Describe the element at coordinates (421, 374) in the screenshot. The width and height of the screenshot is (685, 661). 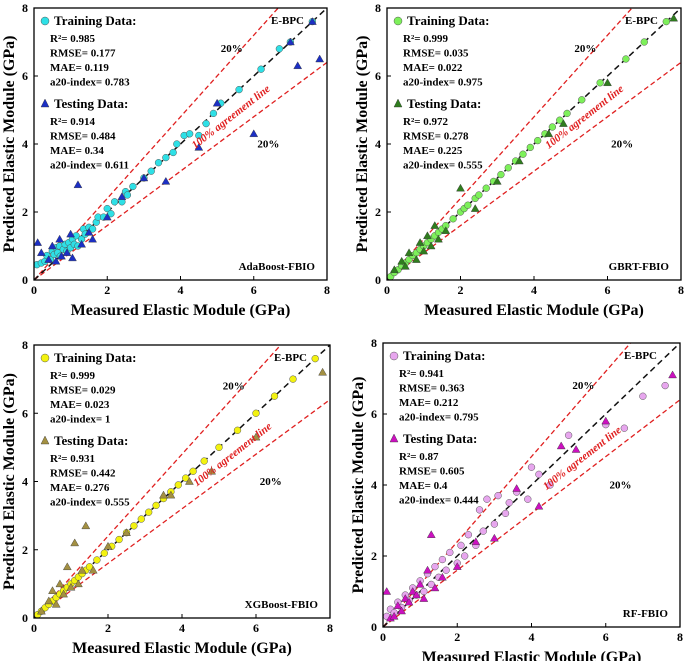
I see `train-stat: R²= 0.941` at that location.